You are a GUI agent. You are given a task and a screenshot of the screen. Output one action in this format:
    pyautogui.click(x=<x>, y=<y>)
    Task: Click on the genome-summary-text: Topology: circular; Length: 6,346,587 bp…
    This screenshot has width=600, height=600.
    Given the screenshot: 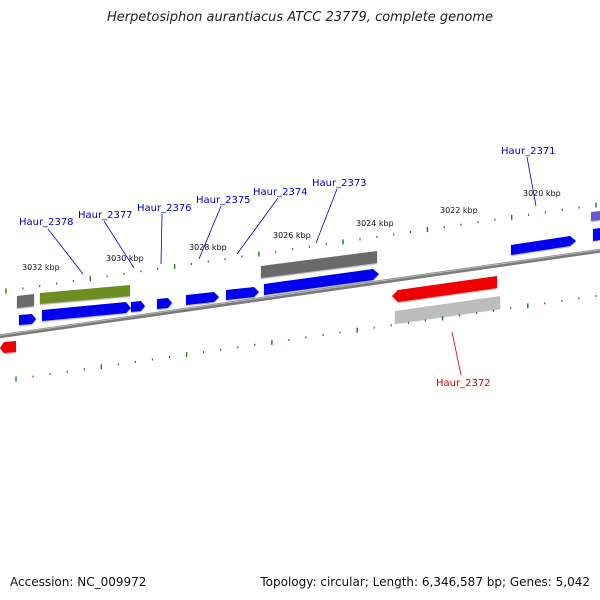 What is the action you would take?
    pyautogui.click(x=425, y=582)
    